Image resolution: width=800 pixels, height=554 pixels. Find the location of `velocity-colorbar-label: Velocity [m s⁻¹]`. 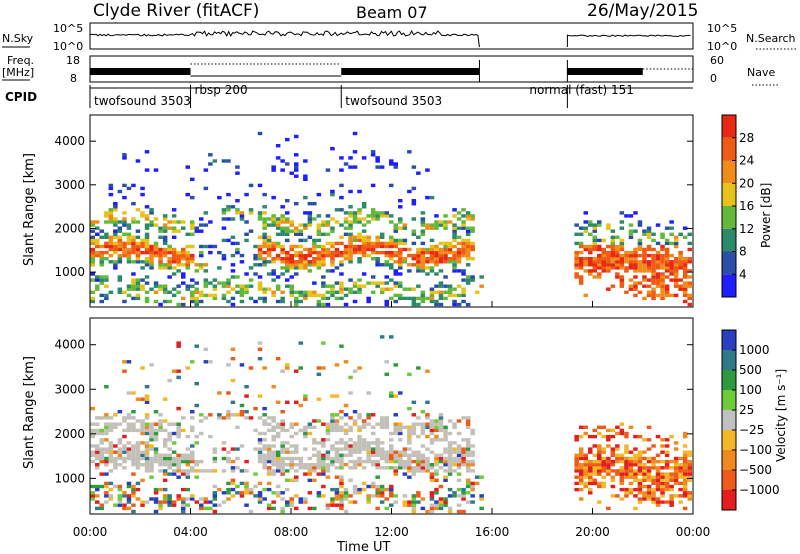

velocity-colorbar-label: Velocity [m s⁻¹] is located at coordinates (781, 415).